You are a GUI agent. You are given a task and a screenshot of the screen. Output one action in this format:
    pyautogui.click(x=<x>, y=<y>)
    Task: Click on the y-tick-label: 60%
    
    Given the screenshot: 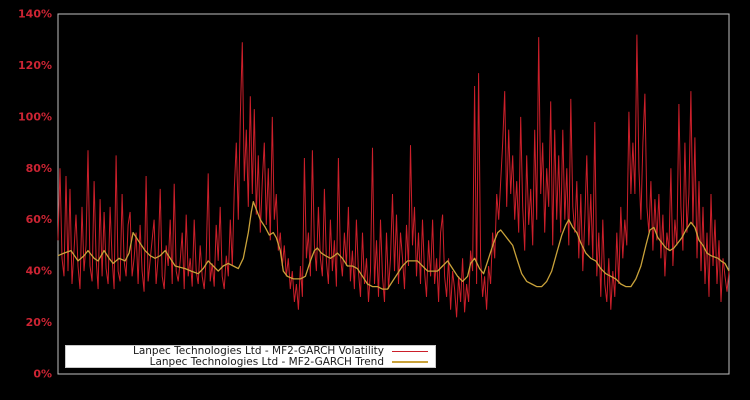 What is the action you would take?
    pyautogui.click(x=39, y=219)
    